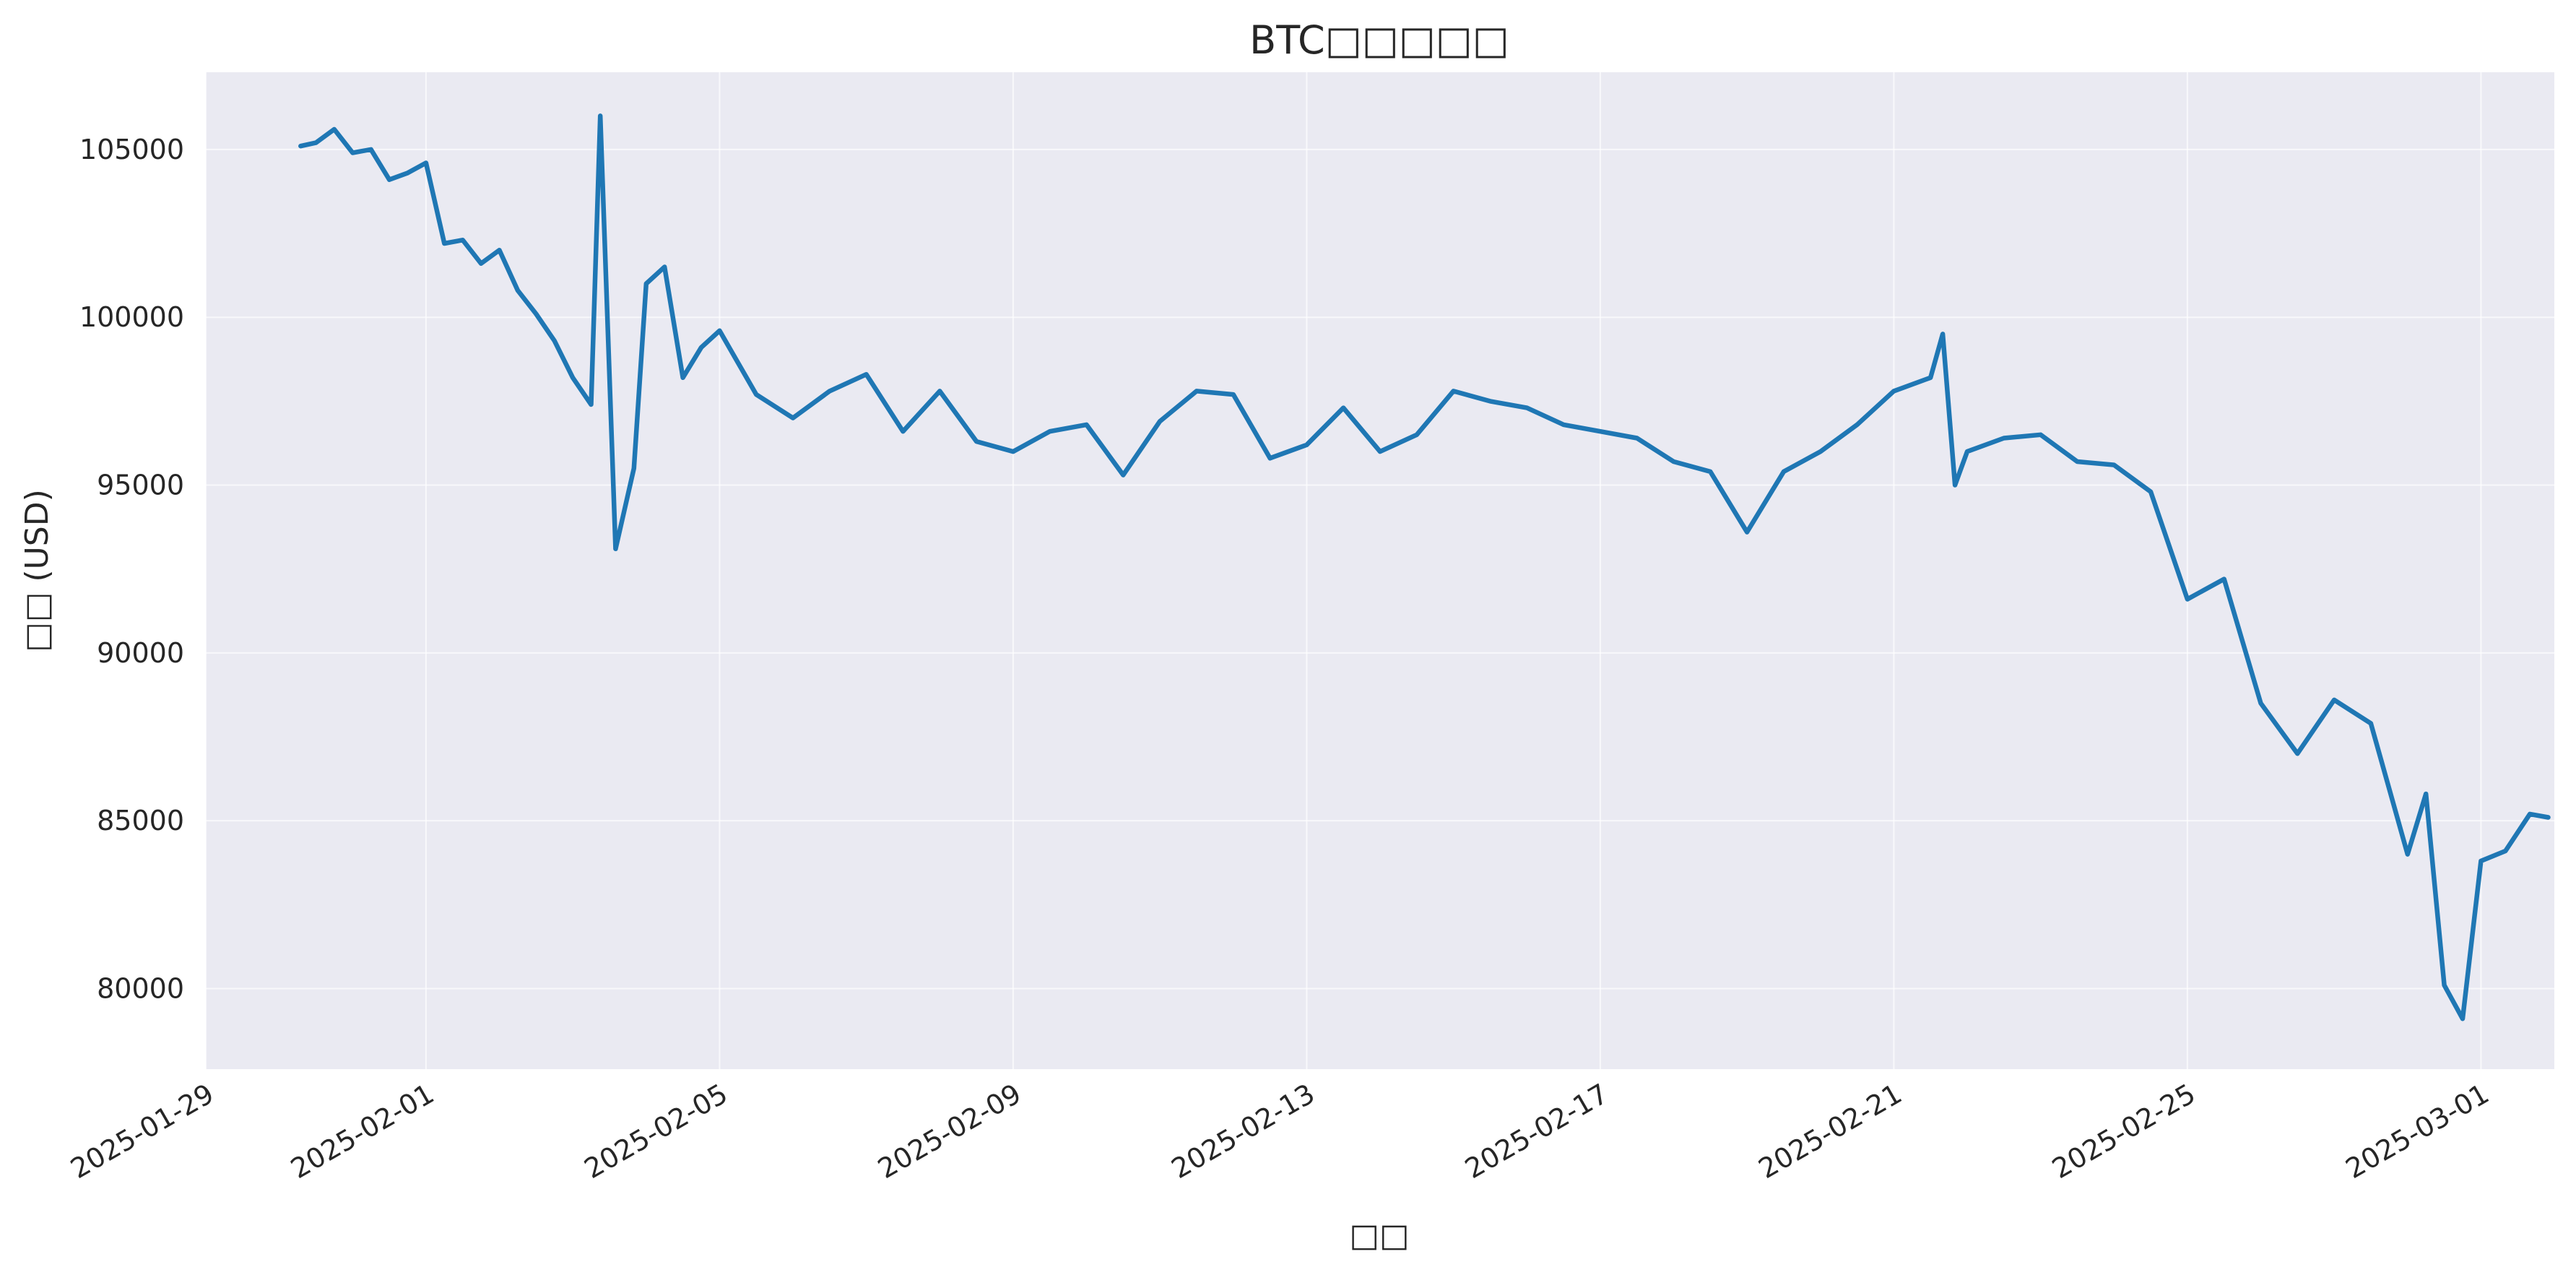 This screenshot has width=2576, height=1275. Describe the element at coordinates (1379, 40) in the screenshot. I see `chart-title: BTC□□□□□` at that location.